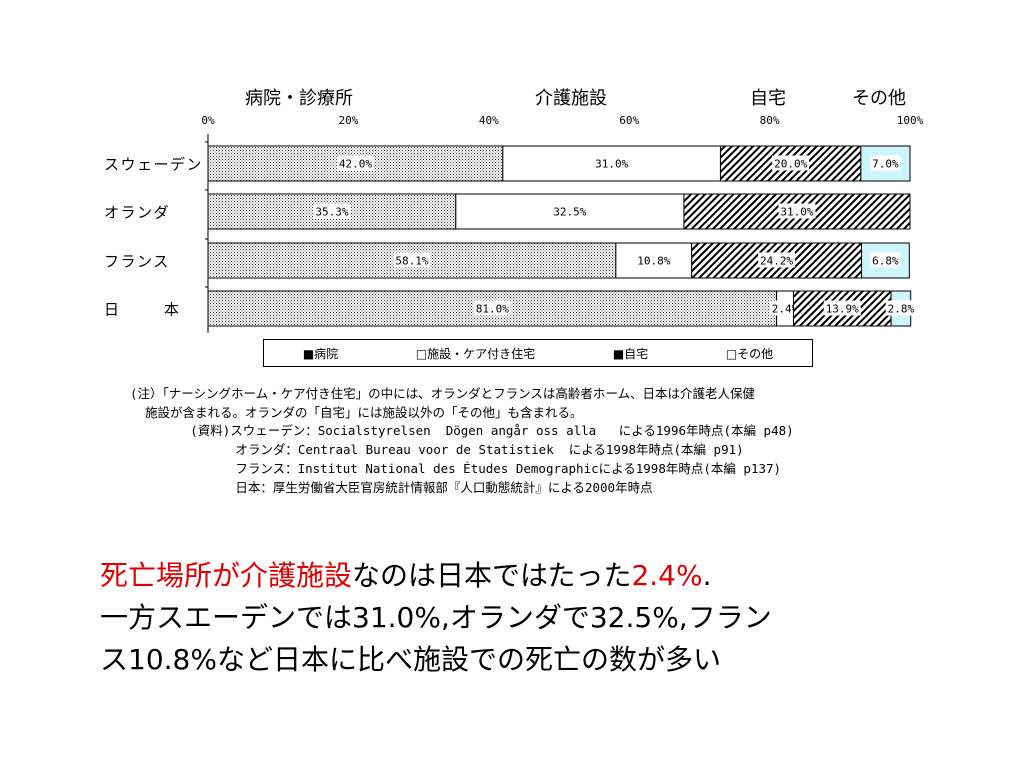 The width and height of the screenshot is (1024, 768). I want to click on header-care-facility: 介護施設, so click(571, 98).